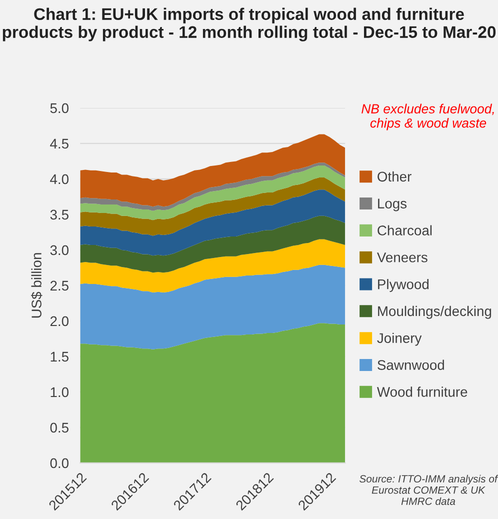 The height and width of the screenshot is (519, 498). What do you see at coordinates (59, 215) in the screenshot?
I see `y-tick-label: 3.5` at bounding box center [59, 215].